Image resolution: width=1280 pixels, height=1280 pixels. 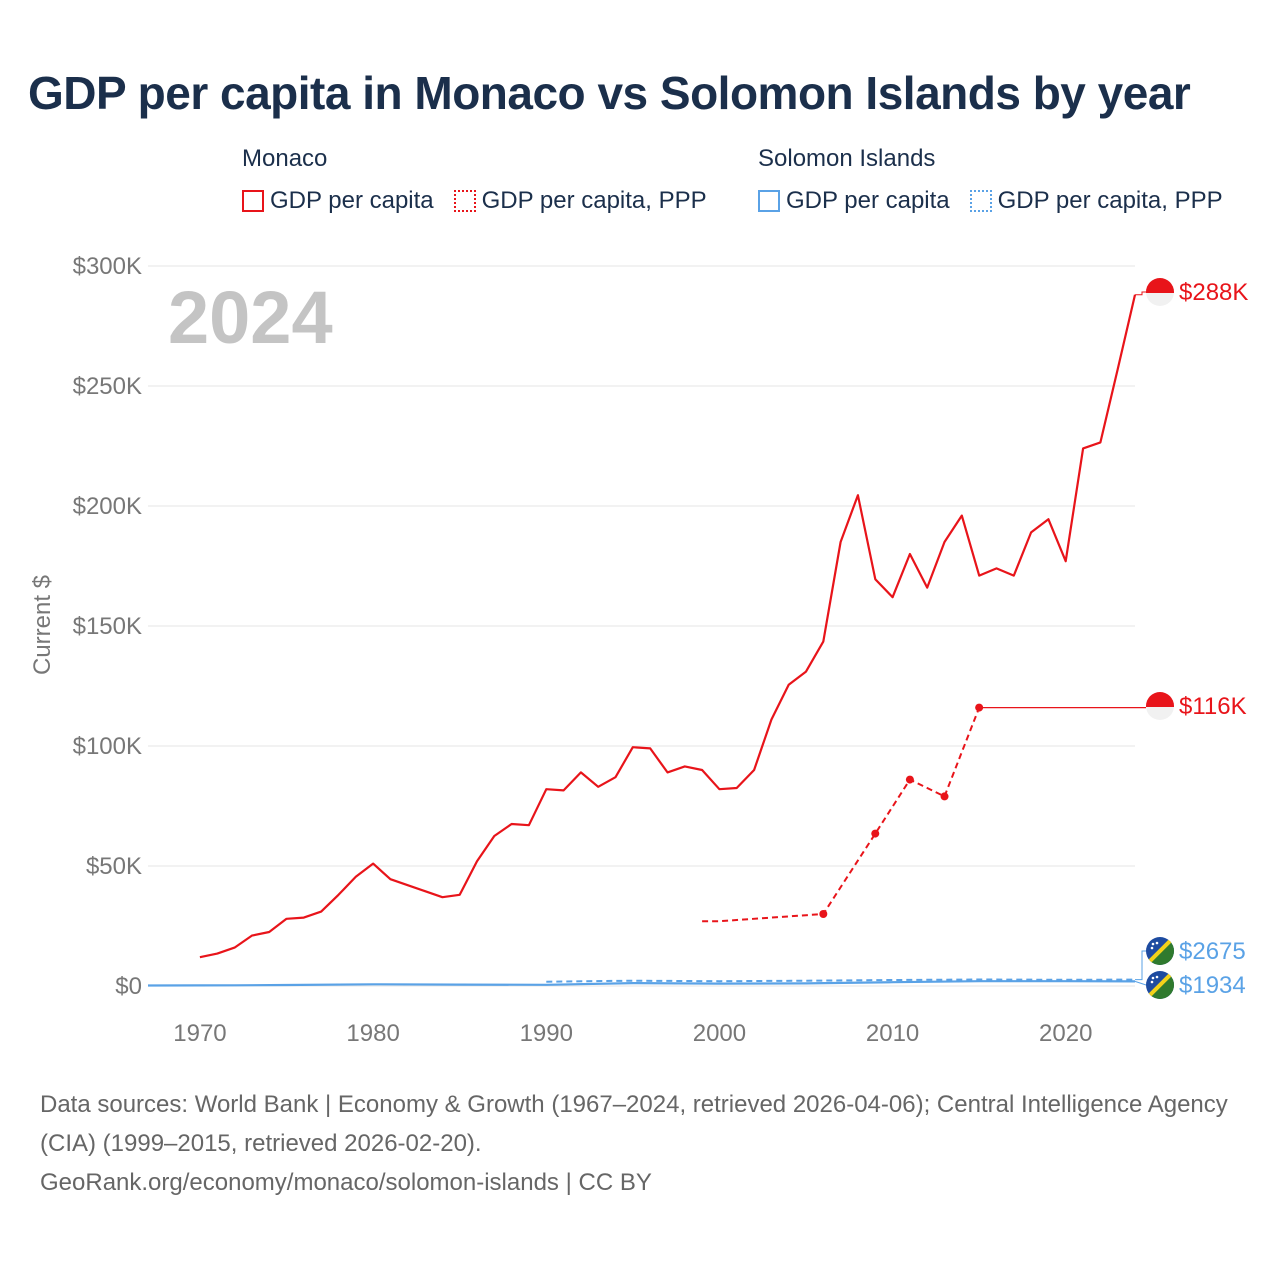 What do you see at coordinates (769, 201) in the screenshot?
I see `legend-swatch-solomon-gdp` at bounding box center [769, 201].